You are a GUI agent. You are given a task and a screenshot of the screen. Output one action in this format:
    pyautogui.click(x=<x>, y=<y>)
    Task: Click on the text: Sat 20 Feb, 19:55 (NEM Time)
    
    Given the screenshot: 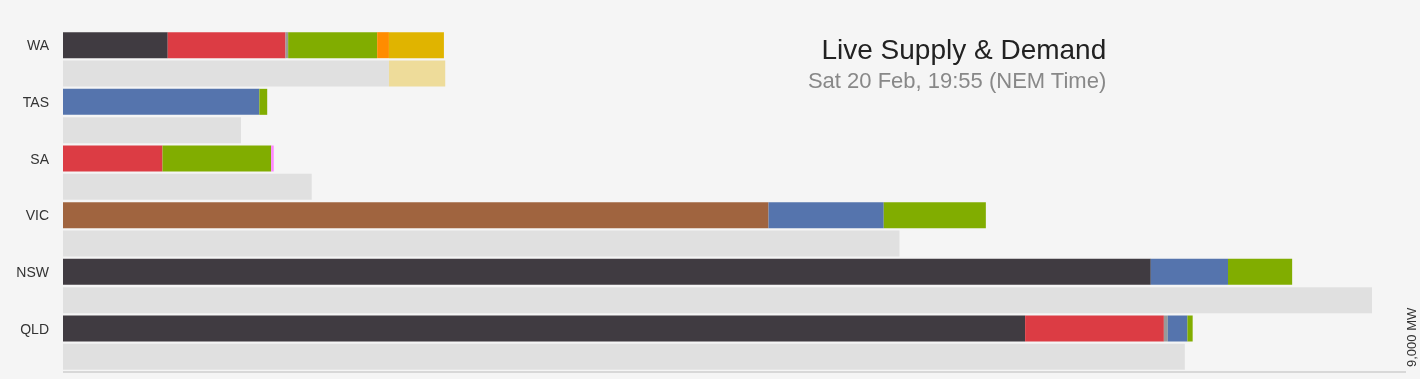 What is the action you would take?
    pyautogui.click(x=957, y=80)
    